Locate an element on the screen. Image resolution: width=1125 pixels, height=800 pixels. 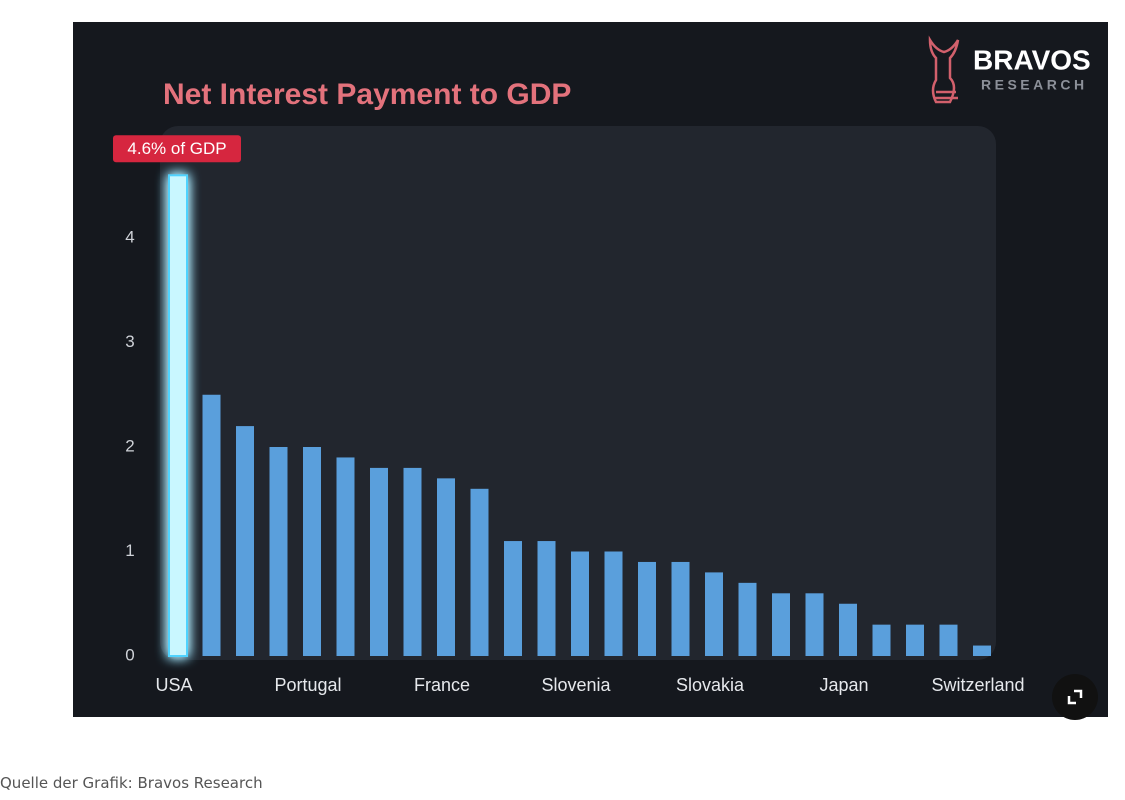
x-tick-label: Slovenia is located at coordinates (576, 685).